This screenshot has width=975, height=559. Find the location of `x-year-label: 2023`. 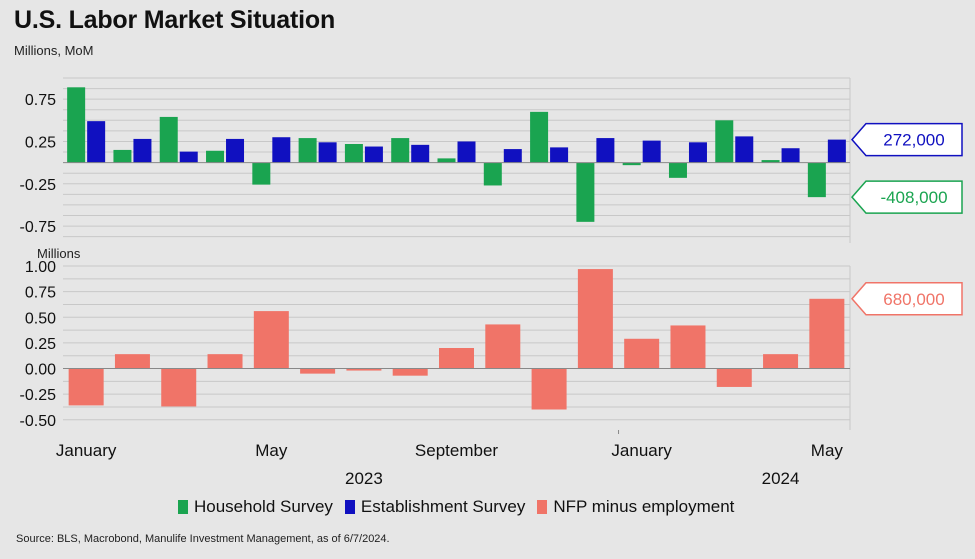

x-year-label: 2023 is located at coordinates (364, 478).